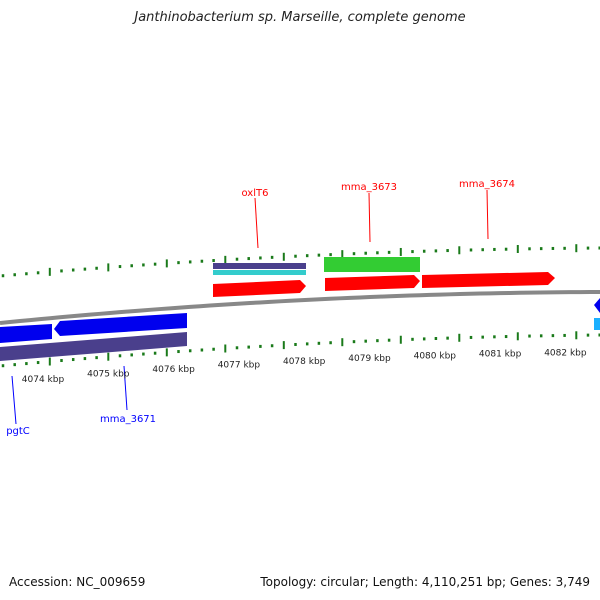 The image size is (600, 600). What do you see at coordinates (369, 187) in the screenshot?
I see `label-mma_3673: mma_3673` at bounding box center [369, 187].